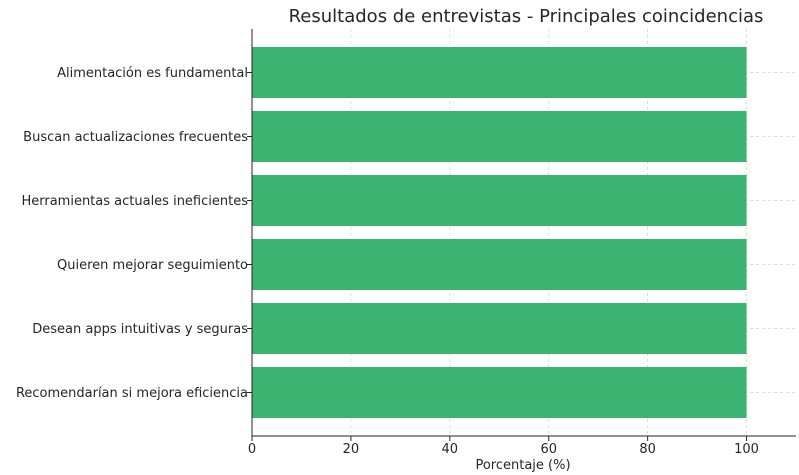 This screenshot has width=799, height=475. What do you see at coordinates (152, 265) in the screenshot?
I see `category-label: Quieren mejorar seguimiento` at bounding box center [152, 265].